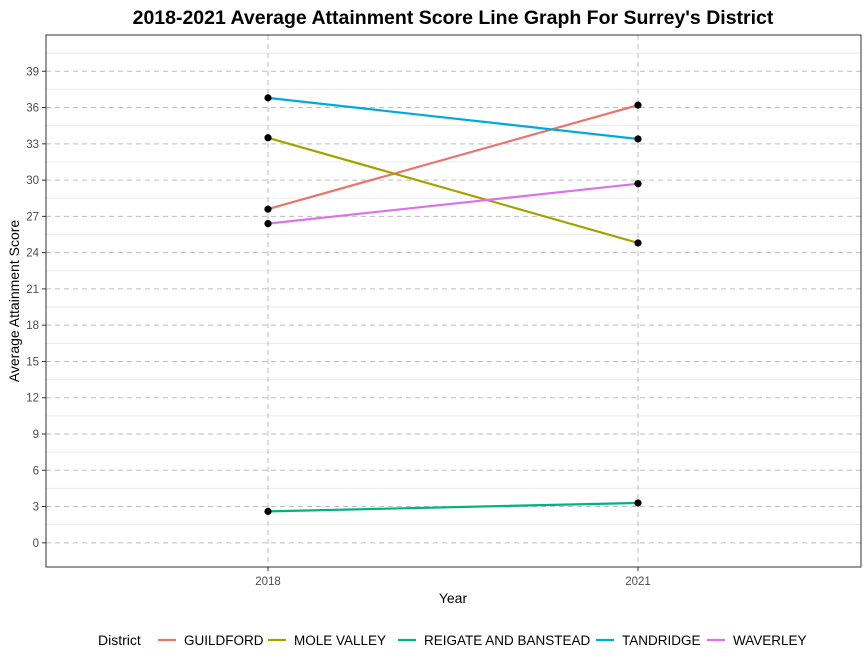  What do you see at coordinates (638, 139) in the screenshot?
I see `data-point-tandridge-2021` at bounding box center [638, 139].